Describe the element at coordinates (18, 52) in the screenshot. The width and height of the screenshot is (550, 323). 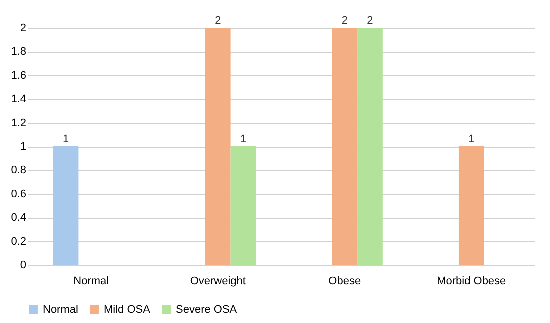
I see `y-tick-label: 1.8` at that location.